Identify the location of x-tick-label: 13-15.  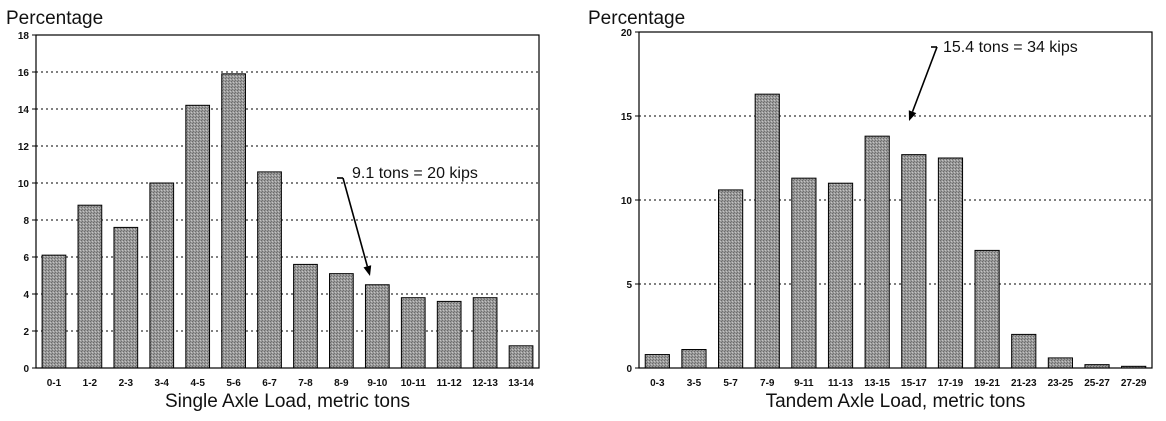
(877, 383).